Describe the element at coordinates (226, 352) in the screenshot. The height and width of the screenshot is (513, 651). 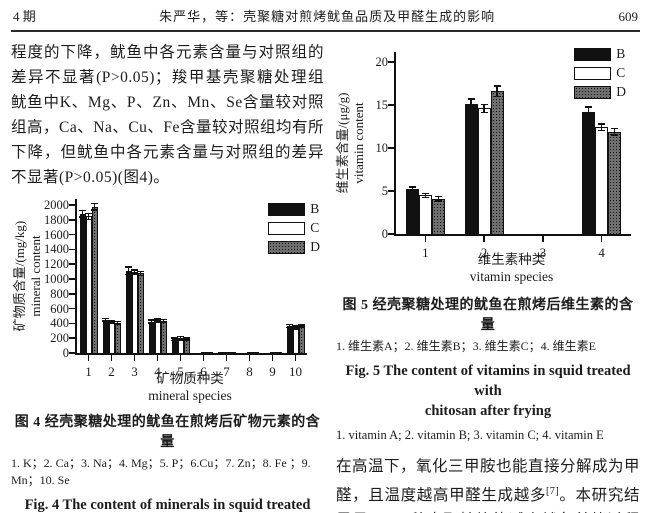
I see `bar-C-cat7` at that location.